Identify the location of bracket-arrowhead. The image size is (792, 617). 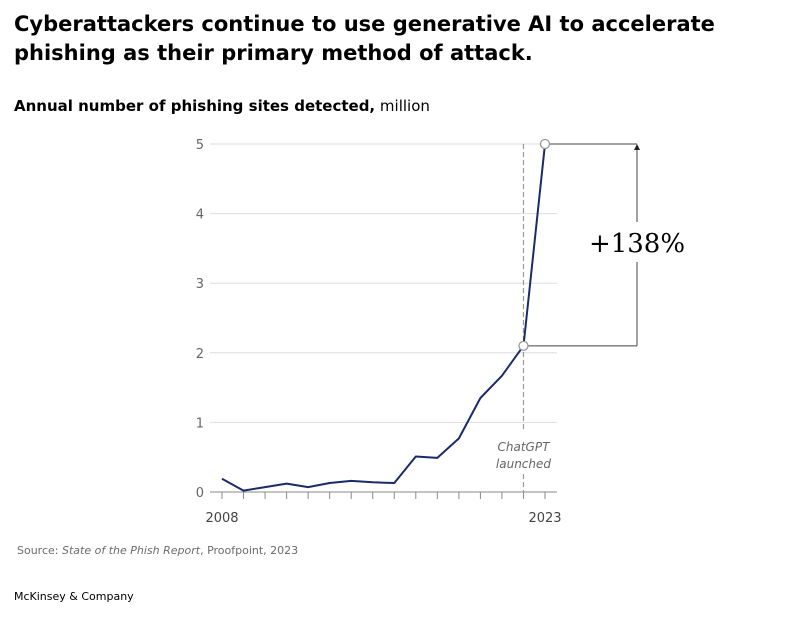
(637, 147).